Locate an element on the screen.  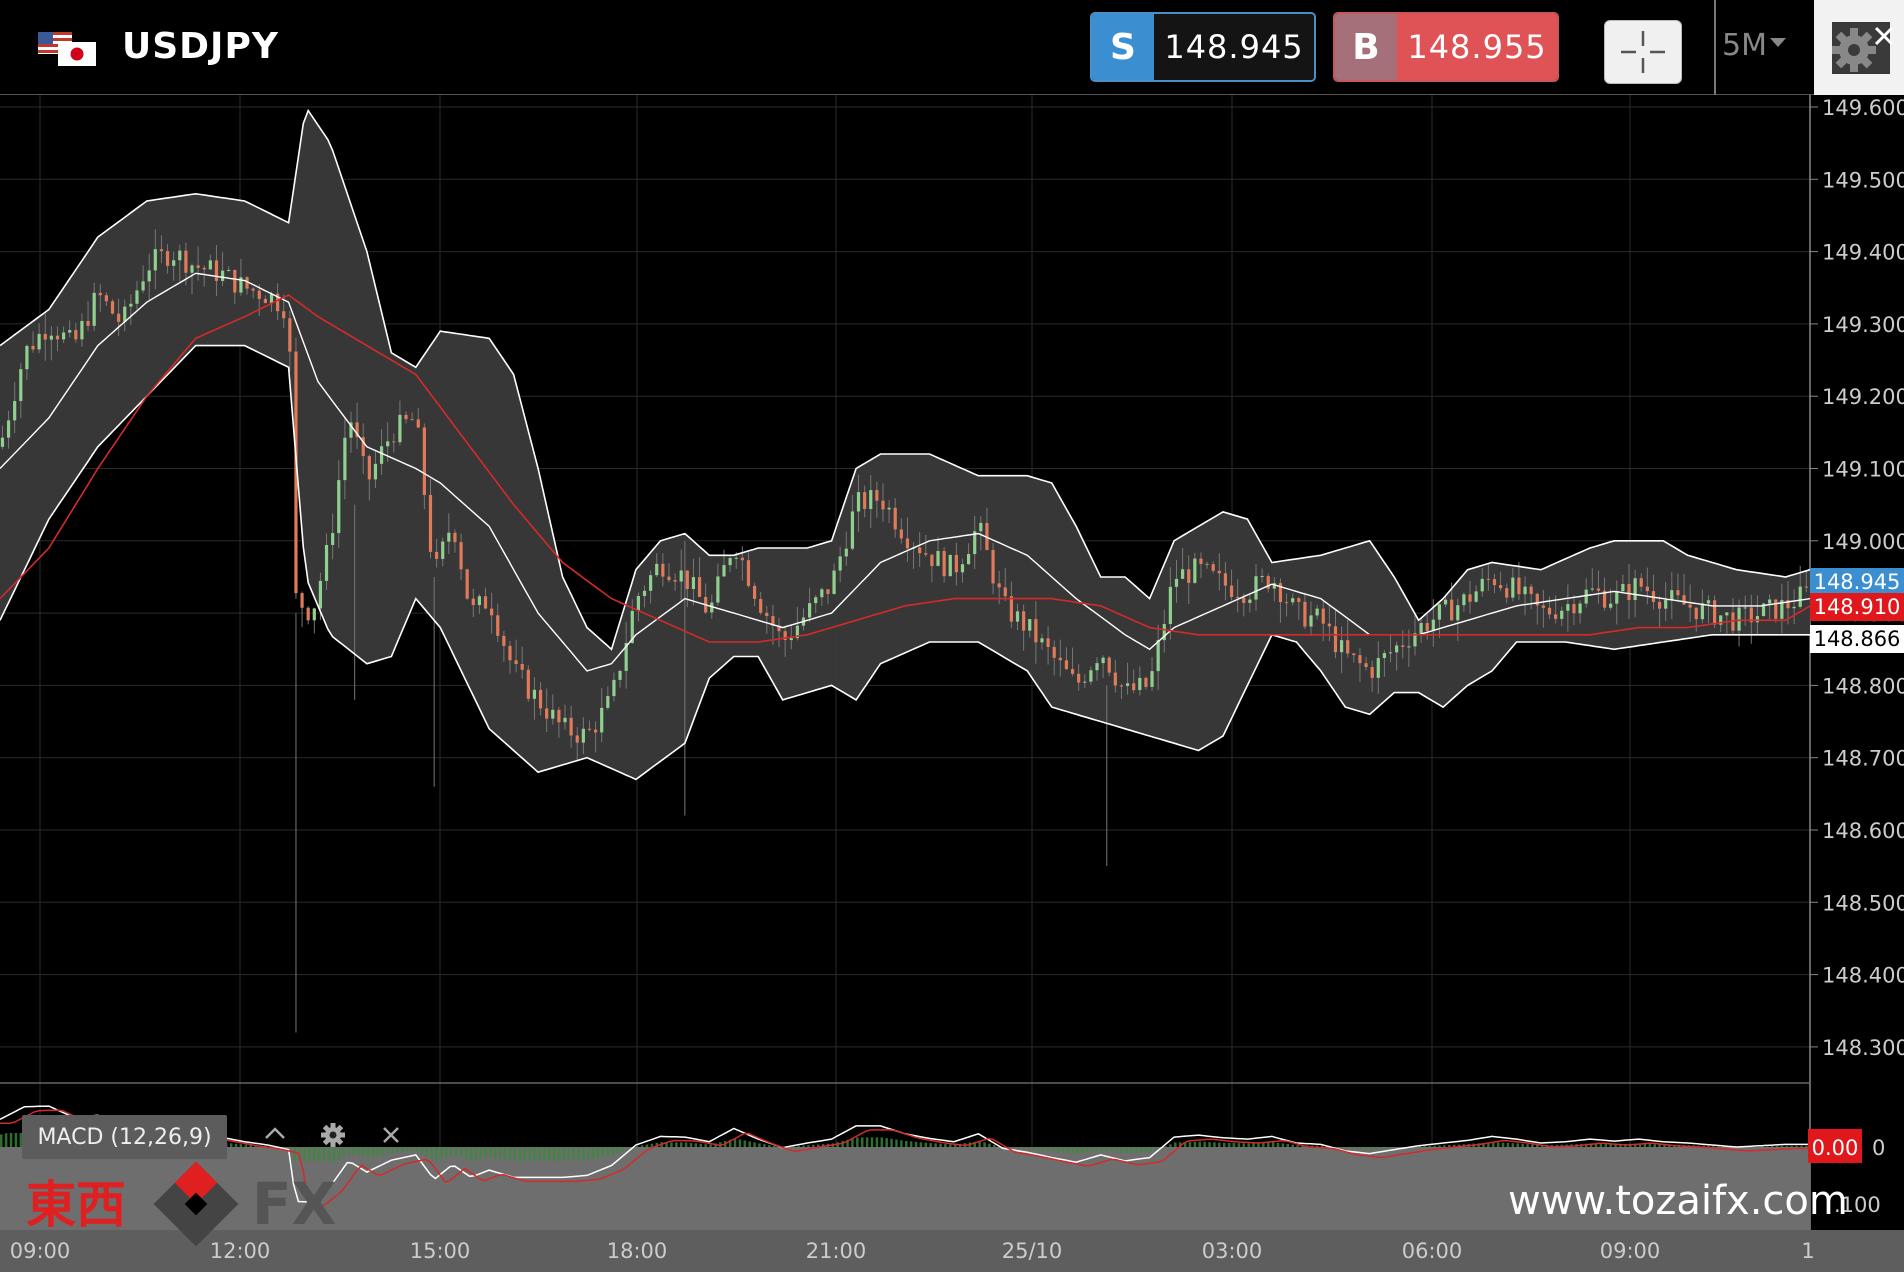
y-tick-label: 149.400 is located at coordinates (1863, 253).